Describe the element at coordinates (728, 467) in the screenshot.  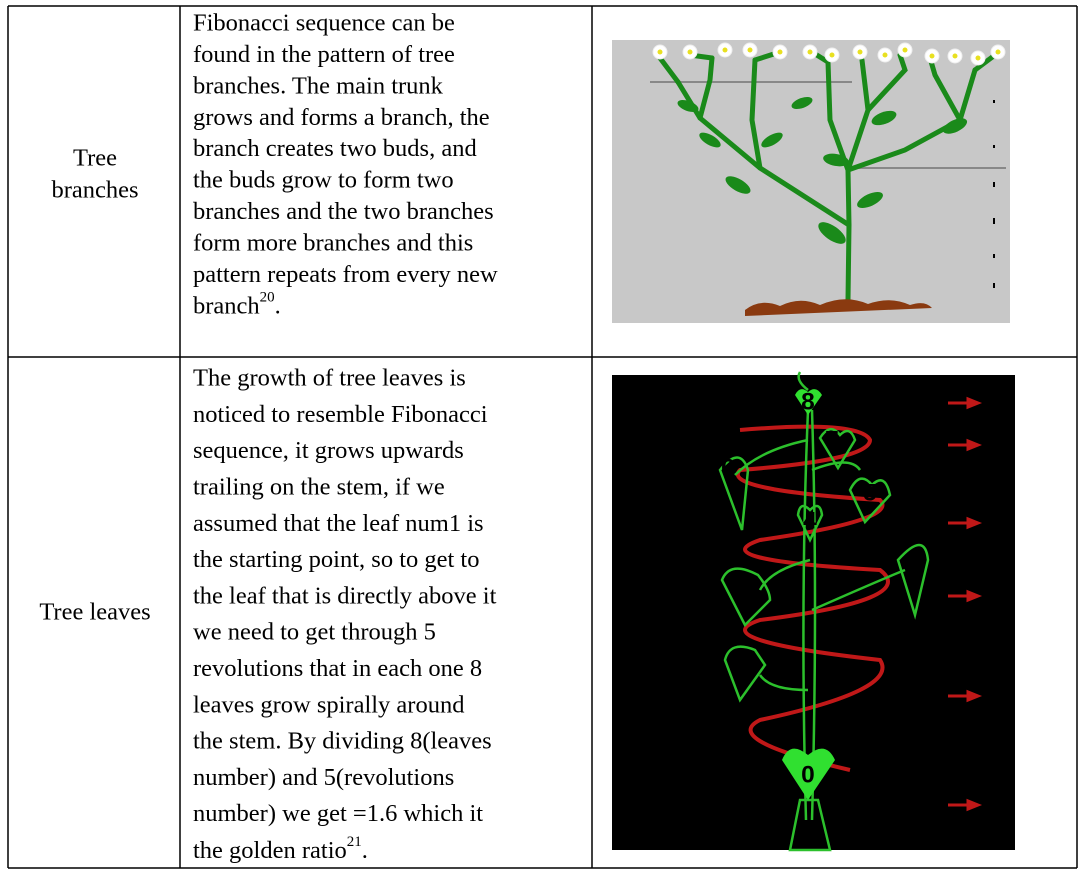
I see `leaf-number: 6` at that location.